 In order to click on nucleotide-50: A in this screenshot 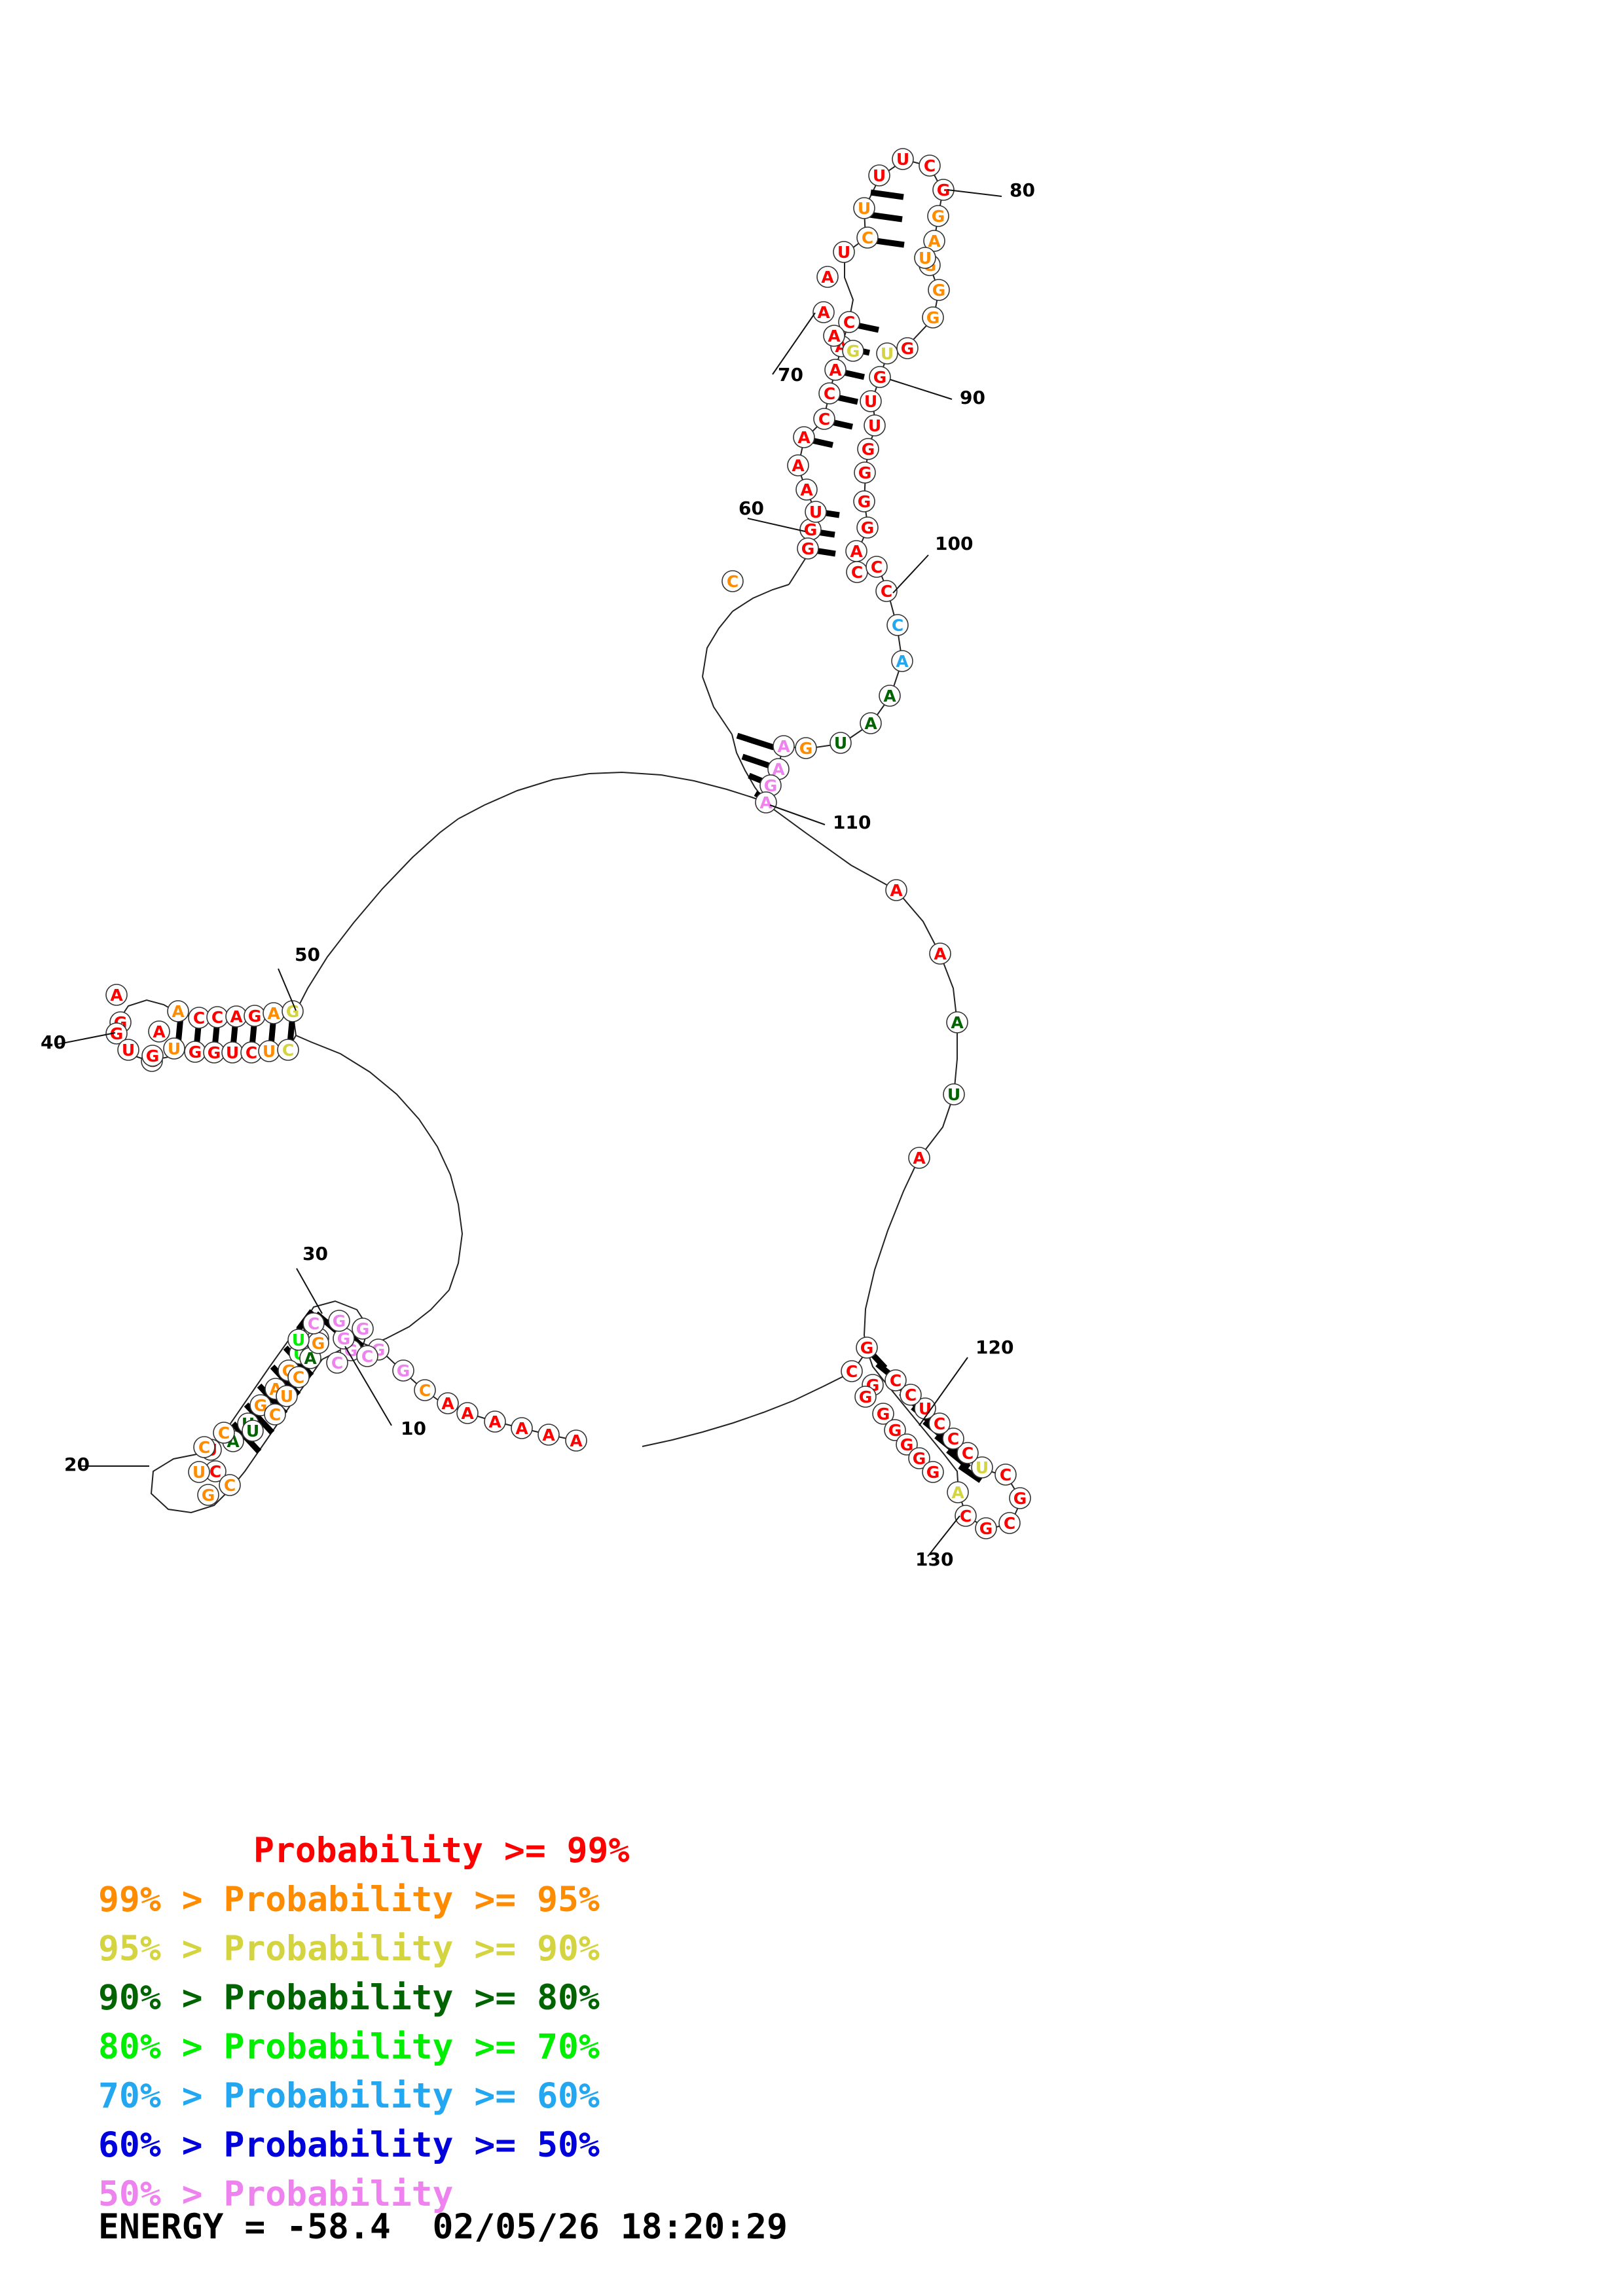, I will do `click(274, 1013)`.